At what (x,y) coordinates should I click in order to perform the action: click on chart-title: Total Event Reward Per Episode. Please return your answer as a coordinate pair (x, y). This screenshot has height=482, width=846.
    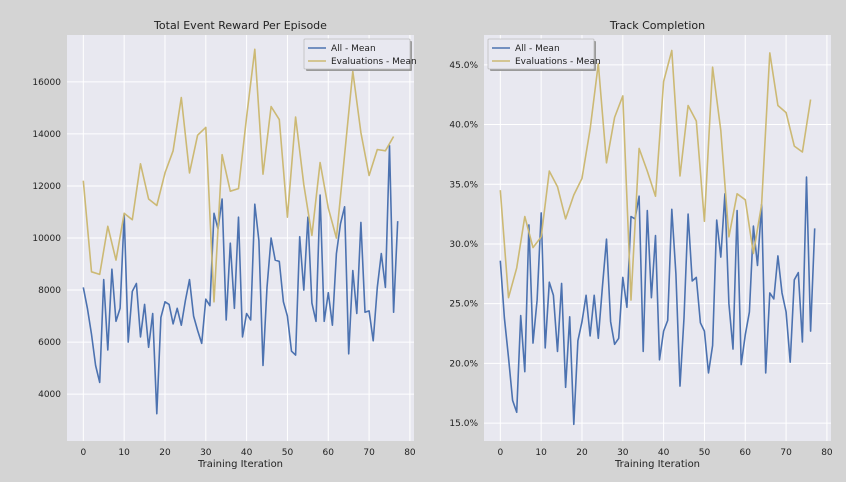
    Looking at the image, I should click on (240, 25).